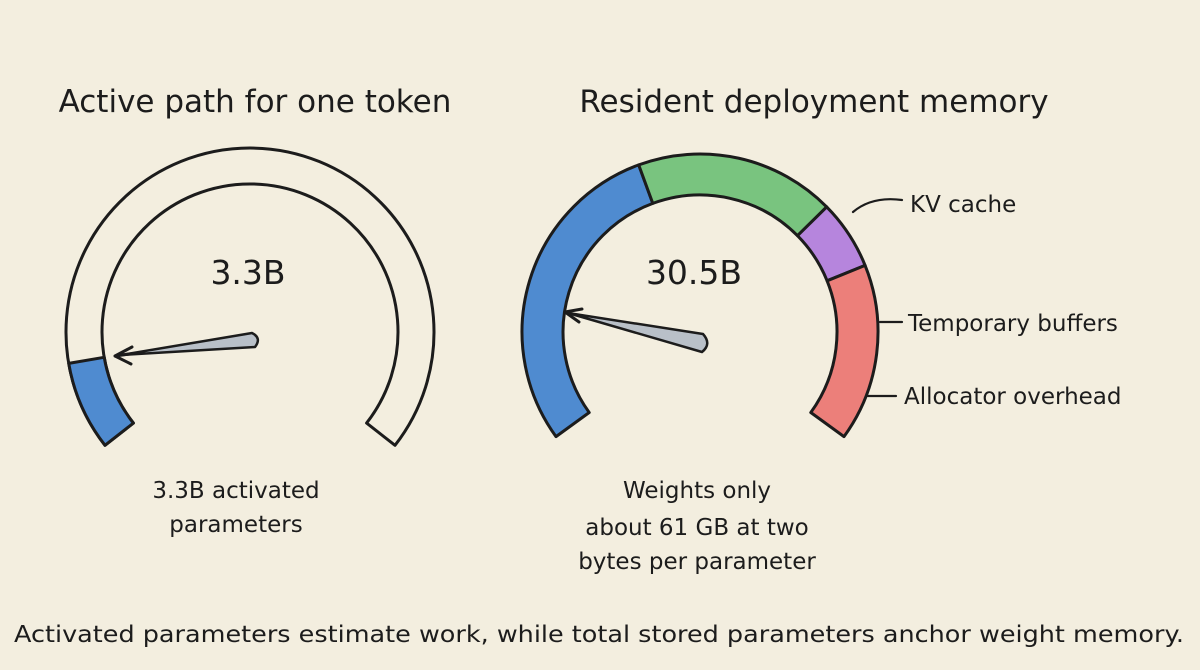 This screenshot has height=670, width=1200. I want to click on left-gauge-fill, so click(101, 401).